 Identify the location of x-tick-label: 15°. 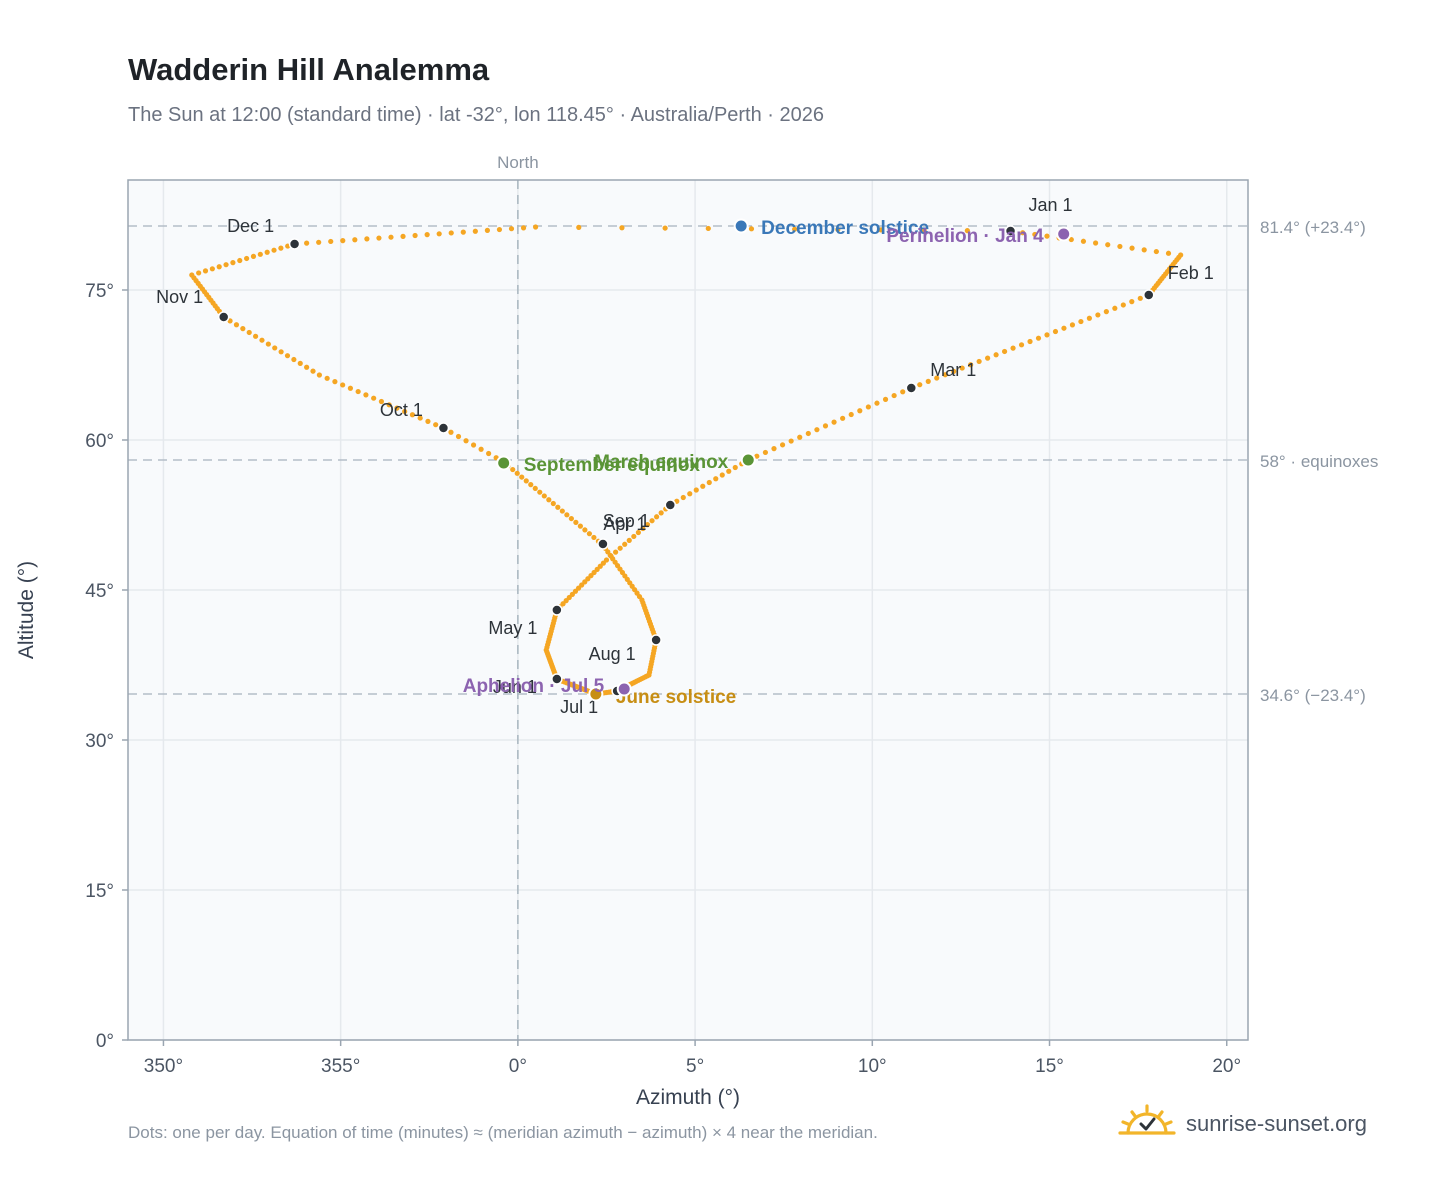
(1049, 1066).